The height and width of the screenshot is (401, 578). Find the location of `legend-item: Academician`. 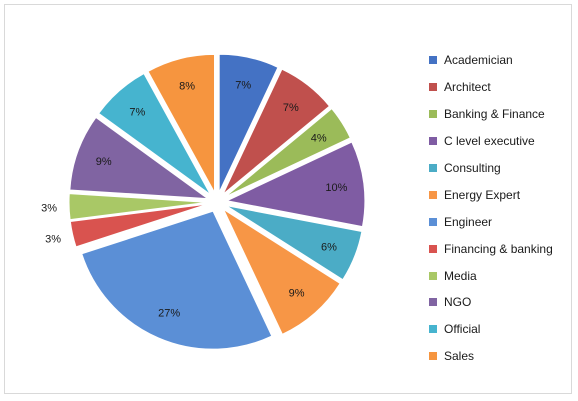

legend-item: Academician is located at coordinates (491, 60).